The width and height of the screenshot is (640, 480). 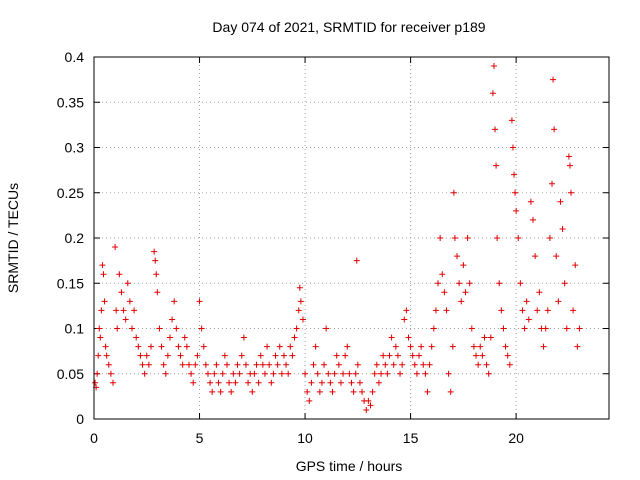 I want to click on y-tick-label: 0.35, so click(x=70, y=102).